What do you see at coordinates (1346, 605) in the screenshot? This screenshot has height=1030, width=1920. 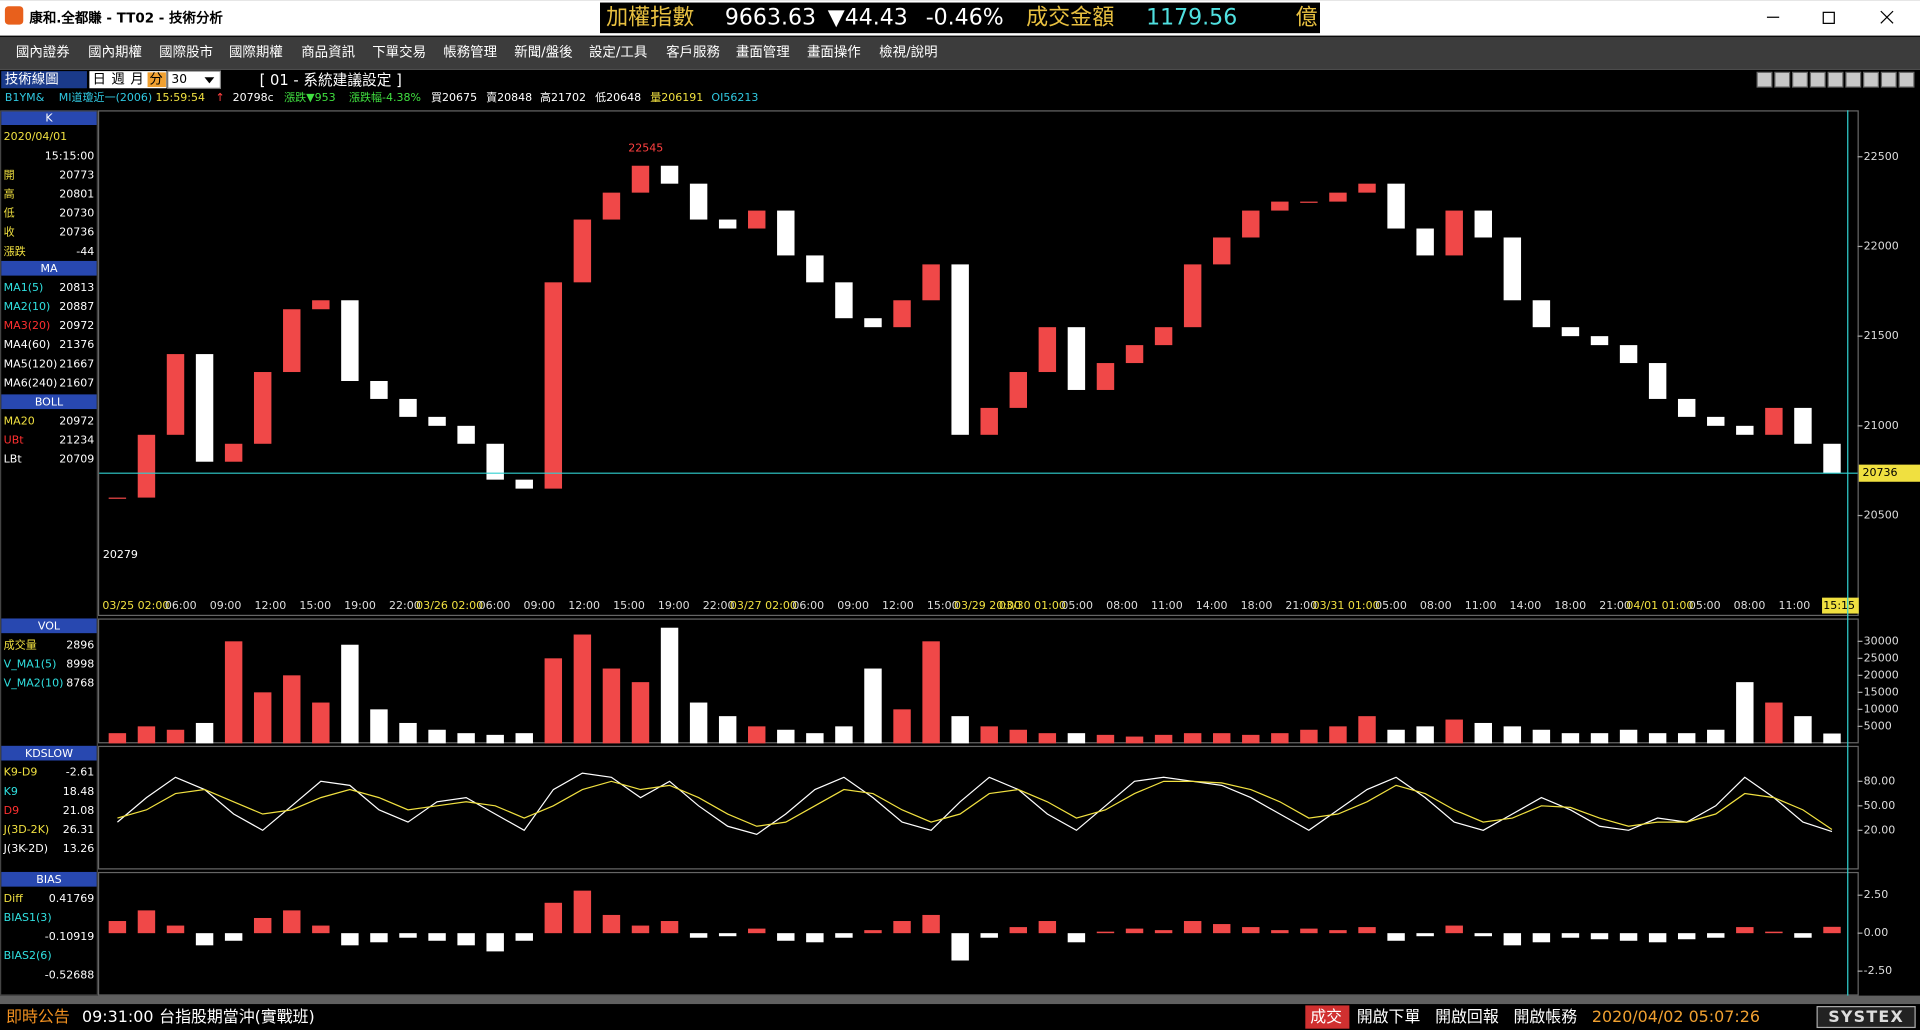 I see `x-tick-label: 03/31 01:00` at bounding box center [1346, 605].